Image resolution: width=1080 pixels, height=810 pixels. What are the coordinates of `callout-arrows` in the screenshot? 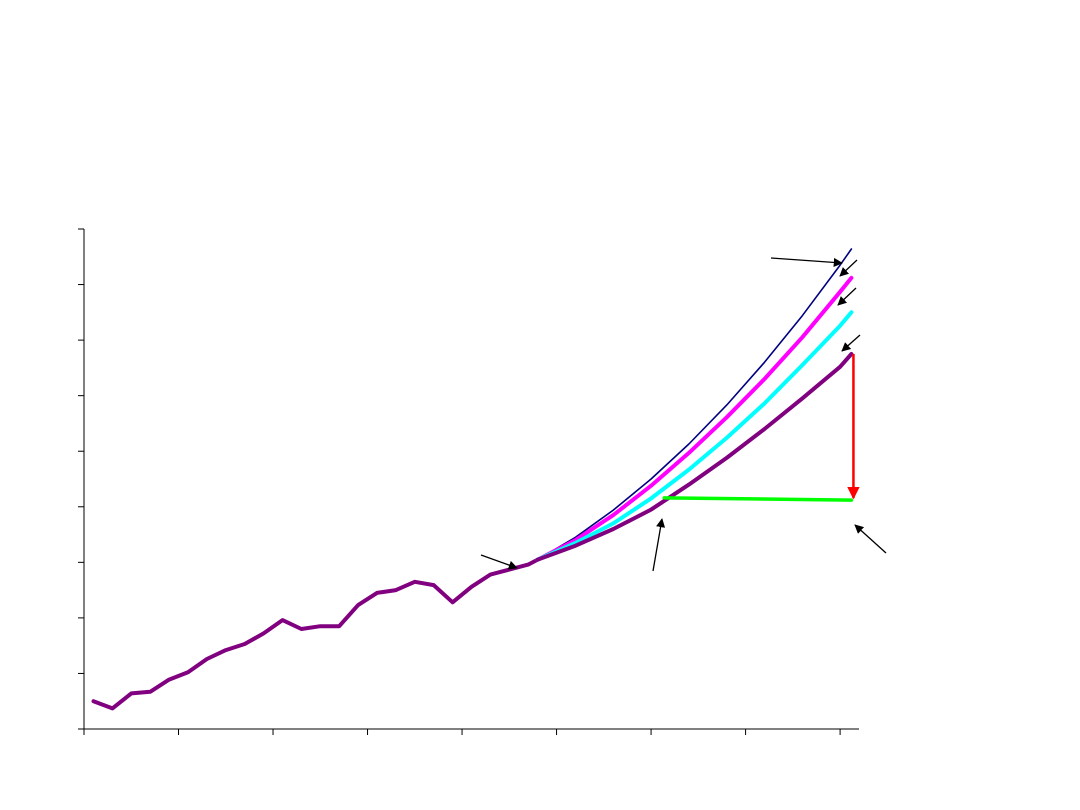 It's located at (683, 414).